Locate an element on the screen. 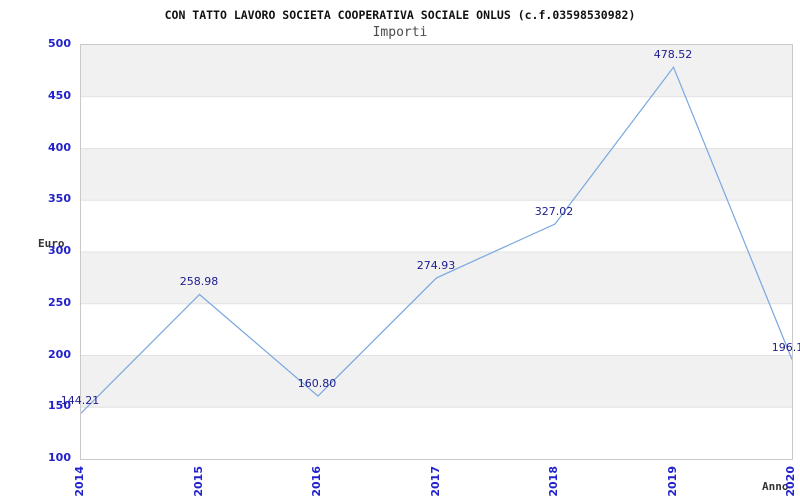  x-tick-label: 2020 is located at coordinates (790, 481).